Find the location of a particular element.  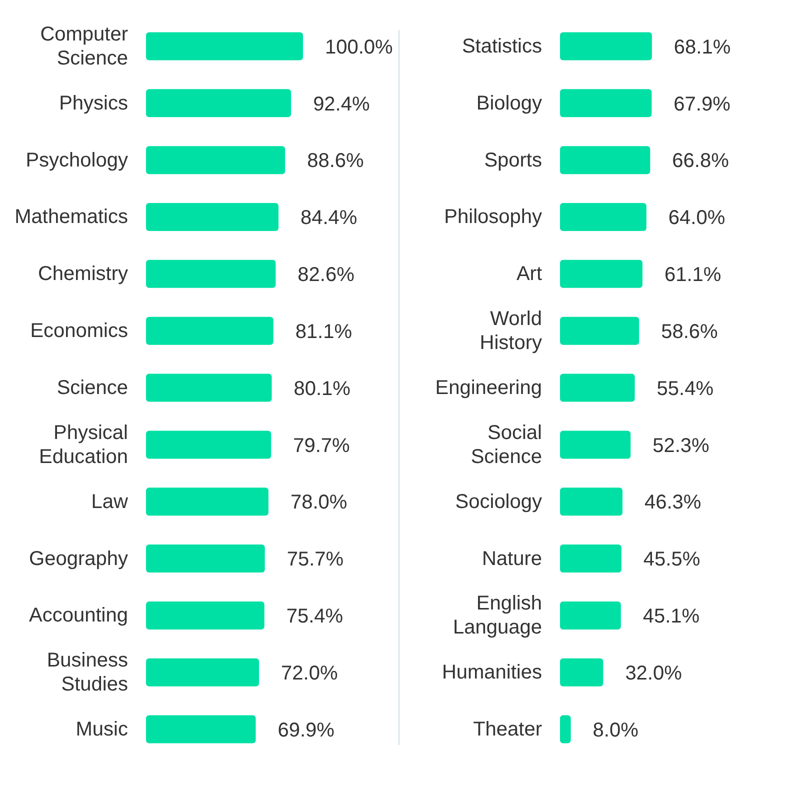

y-tick-label: Sociology is located at coordinates (498, 501).